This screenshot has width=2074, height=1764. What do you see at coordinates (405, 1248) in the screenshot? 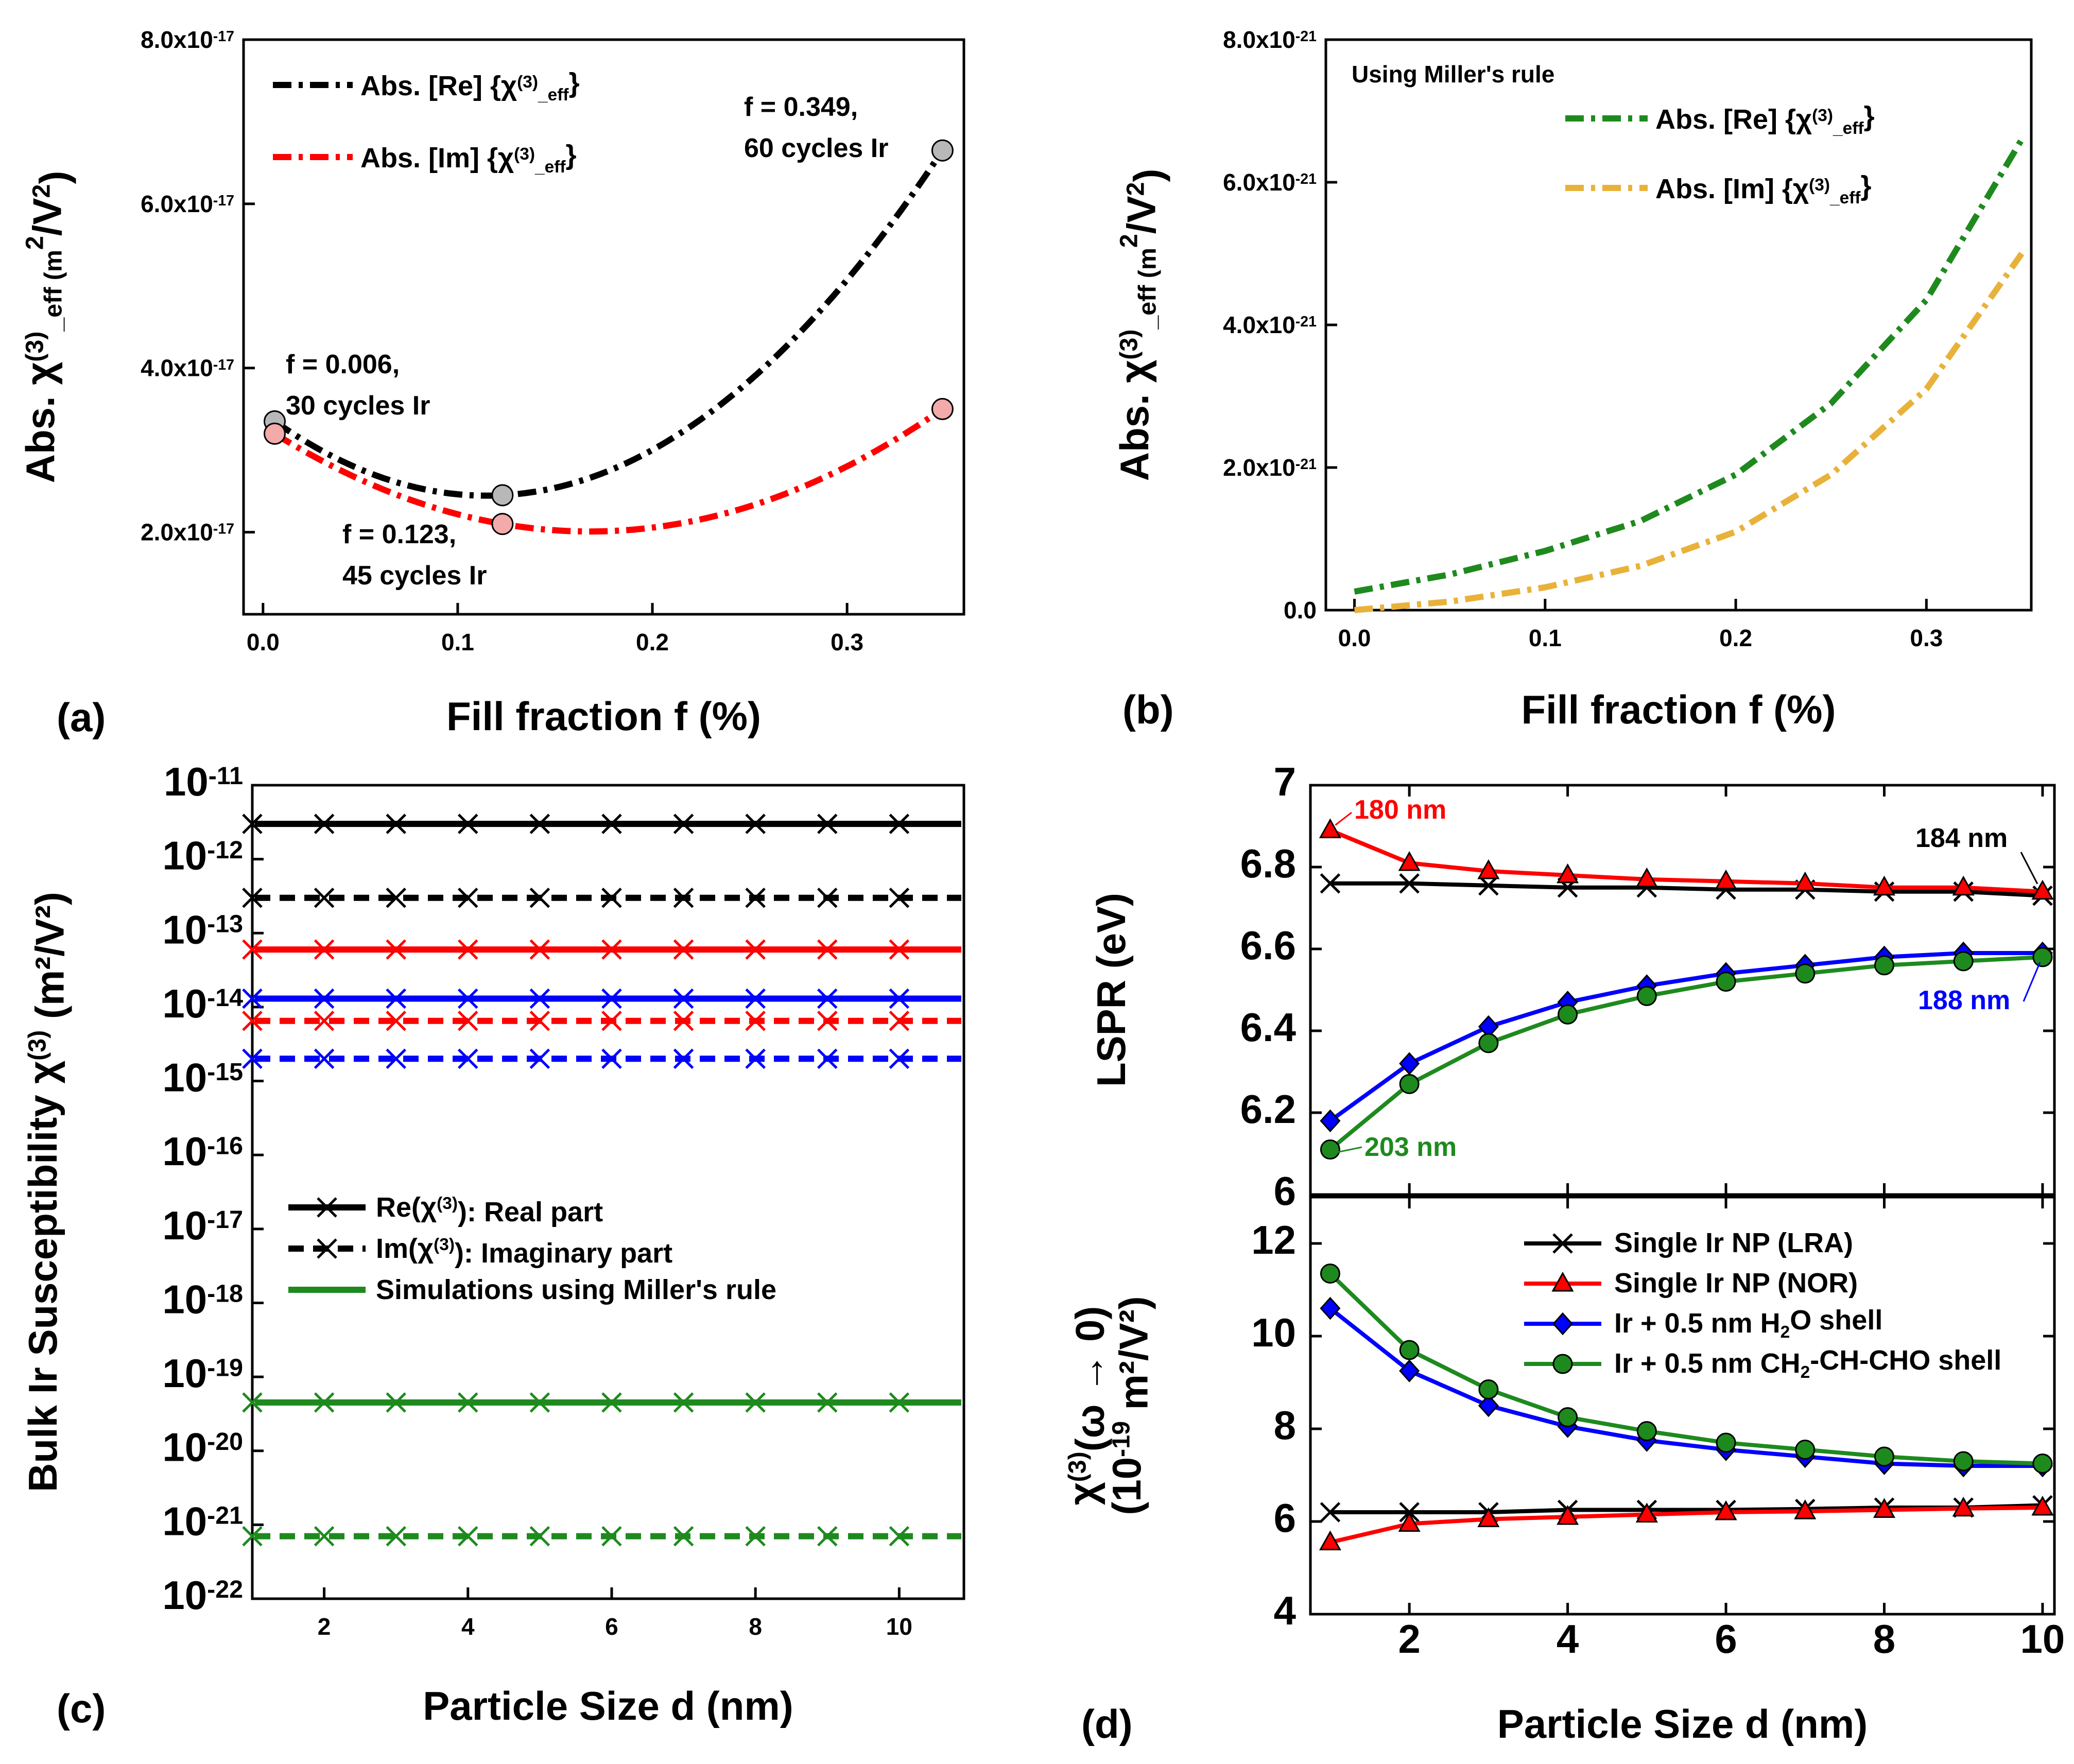
I see `c-legend-label-1-part-0: Im(χ` at bounding box center [405, 1248].